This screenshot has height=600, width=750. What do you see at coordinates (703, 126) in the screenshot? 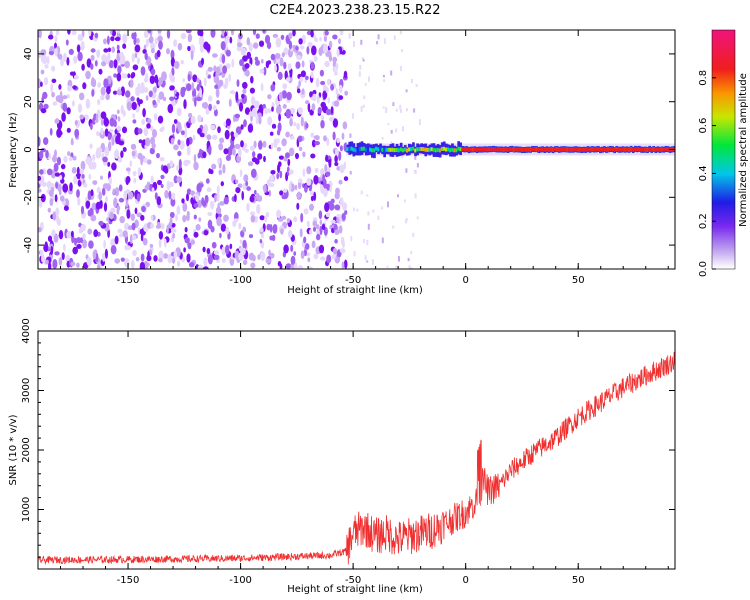
I see `colorbar-tick-label: 0.6` at bounding box center [703, 126].